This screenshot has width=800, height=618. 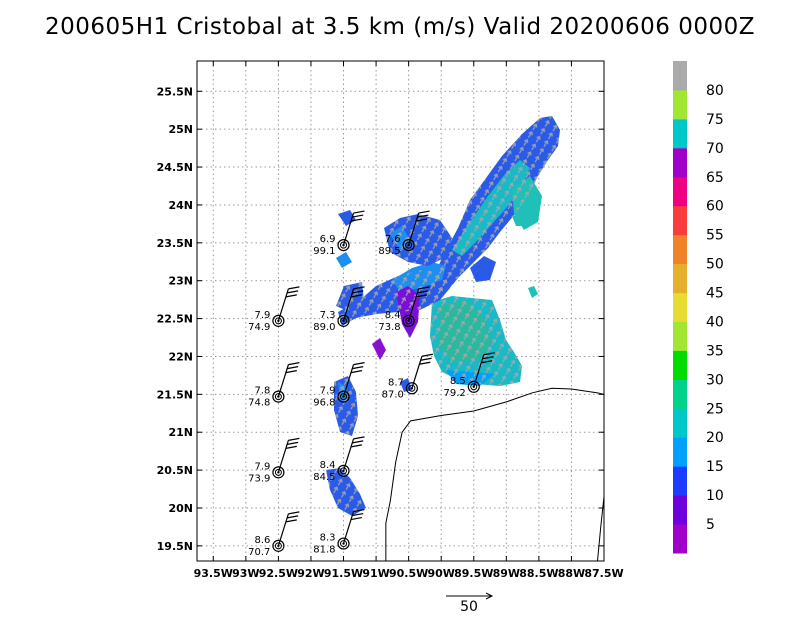 What do you see at coordinates (393, 394) in the screenshot?
I see `station-pressure: 87.0` at bounding box center [393, 394].